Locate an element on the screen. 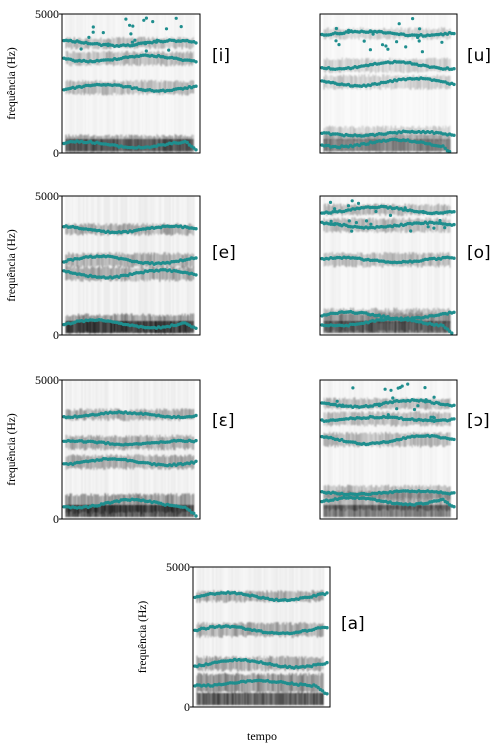  stray-formant-points is located at coordinates (387, 216).